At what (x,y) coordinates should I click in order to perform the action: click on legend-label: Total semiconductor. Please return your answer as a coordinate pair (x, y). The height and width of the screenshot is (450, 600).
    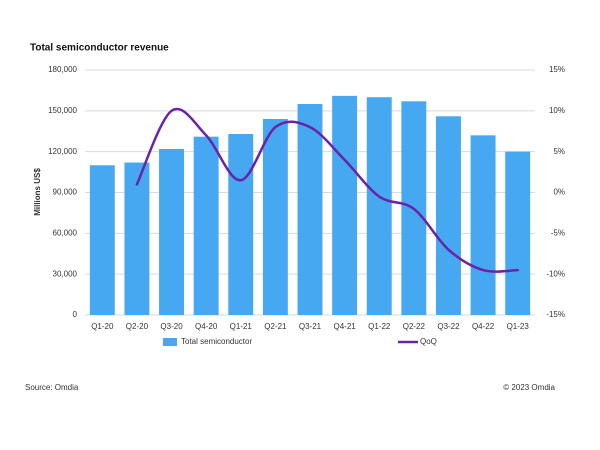
    Looking at the image, I should click on (216, 341).